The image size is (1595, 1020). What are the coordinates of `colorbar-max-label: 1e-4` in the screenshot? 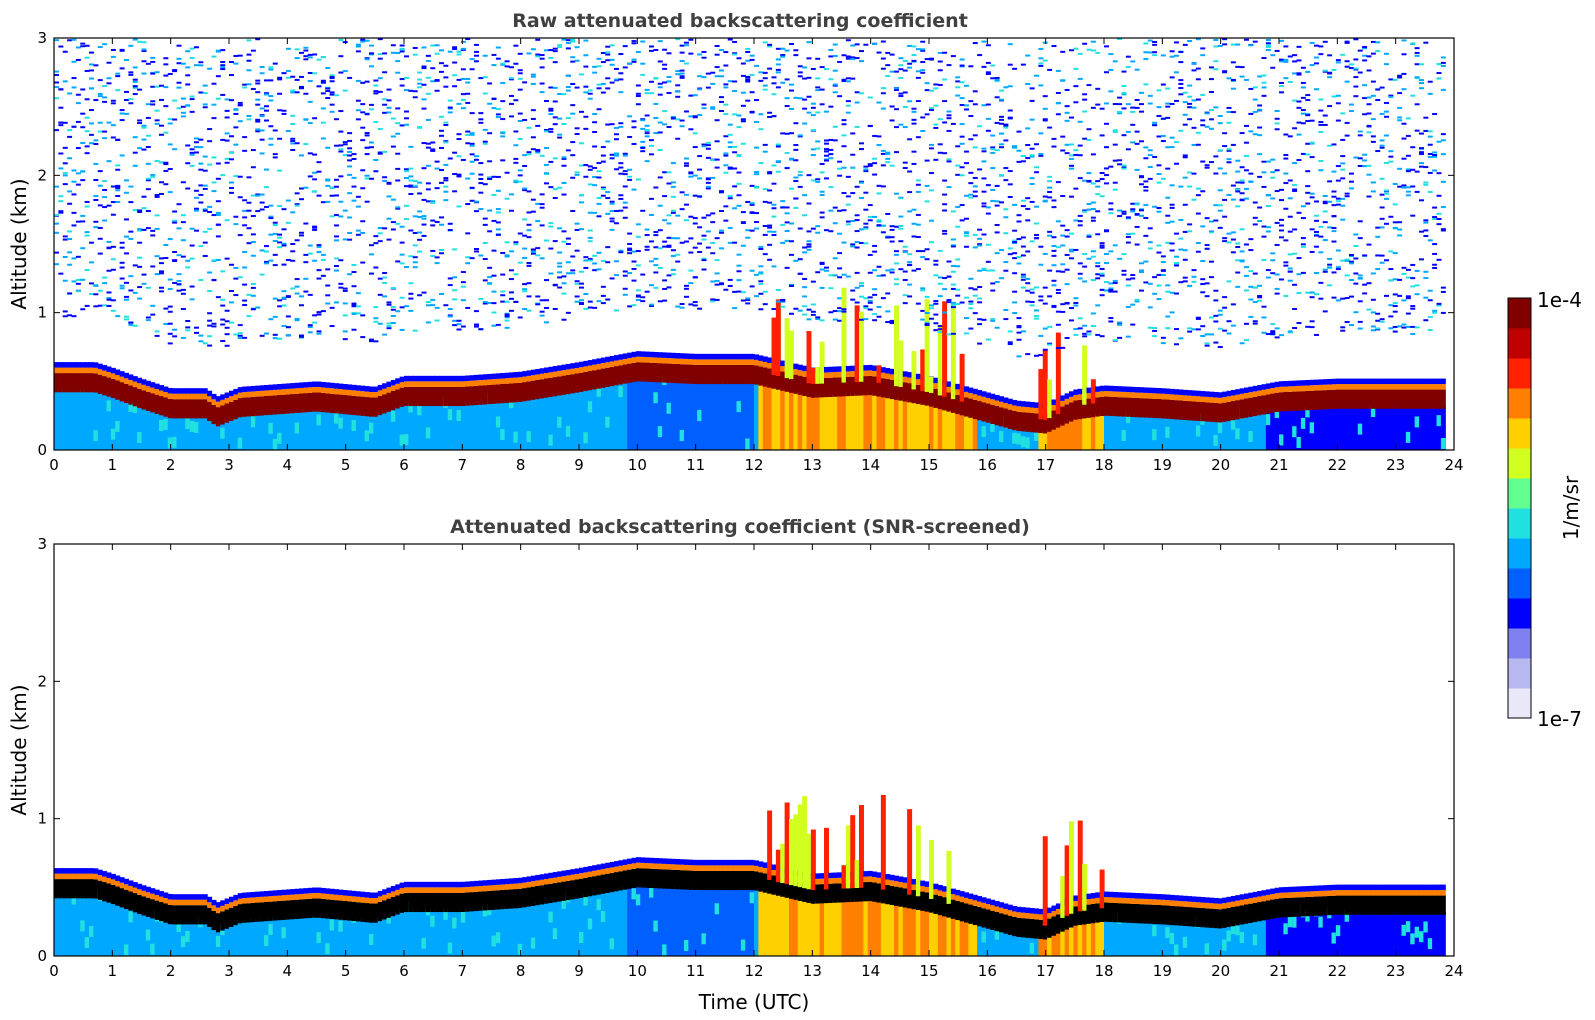 It's located at (1559, 300).